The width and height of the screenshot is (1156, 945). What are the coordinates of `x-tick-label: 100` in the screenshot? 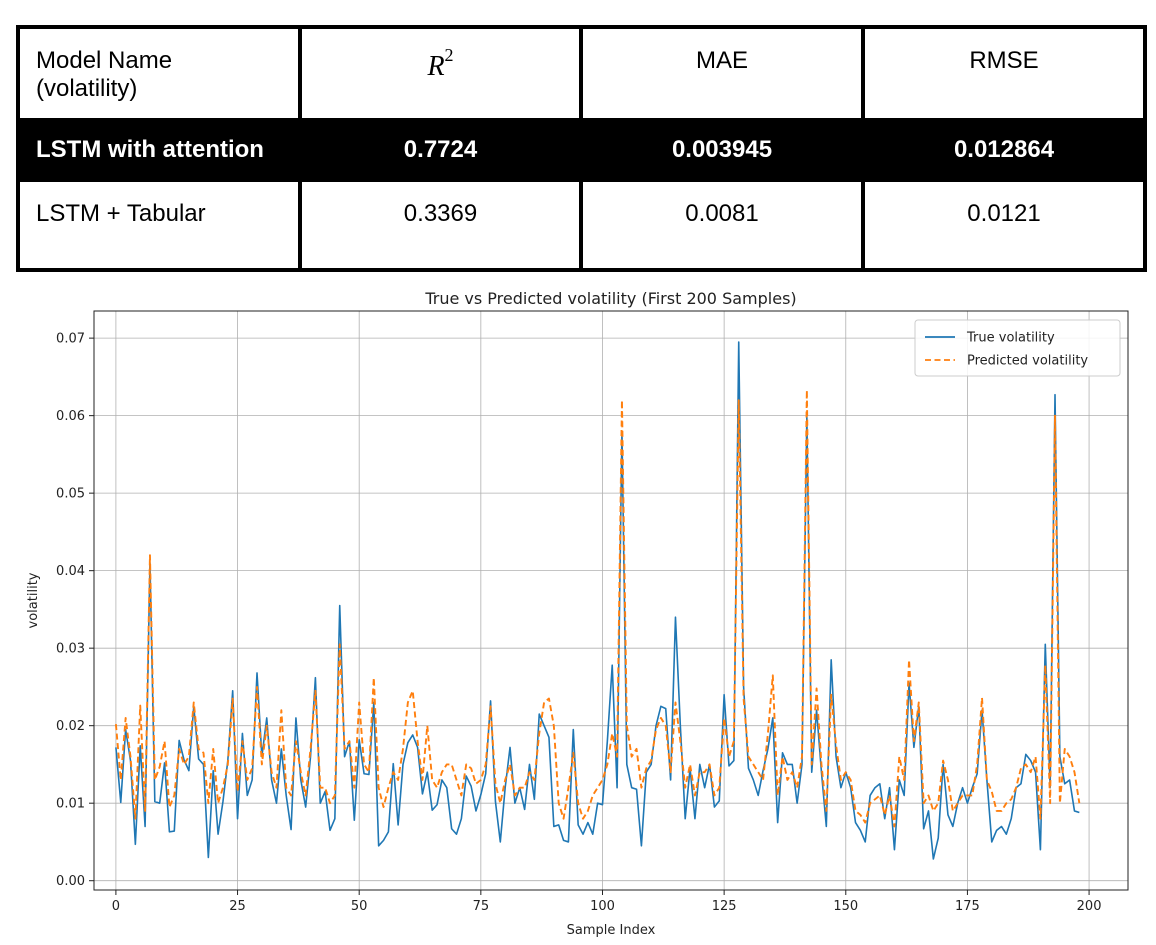 It's located at (602, 906).